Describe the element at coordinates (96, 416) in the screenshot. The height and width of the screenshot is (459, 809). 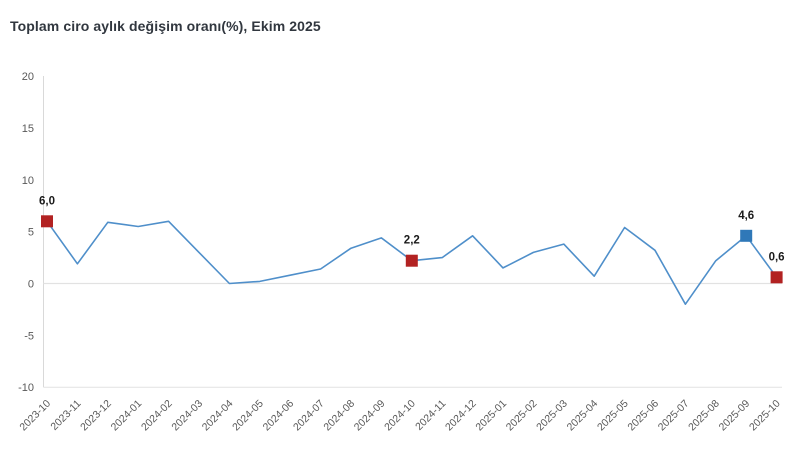
I see `x-tick-label: 2023-12` at that location.